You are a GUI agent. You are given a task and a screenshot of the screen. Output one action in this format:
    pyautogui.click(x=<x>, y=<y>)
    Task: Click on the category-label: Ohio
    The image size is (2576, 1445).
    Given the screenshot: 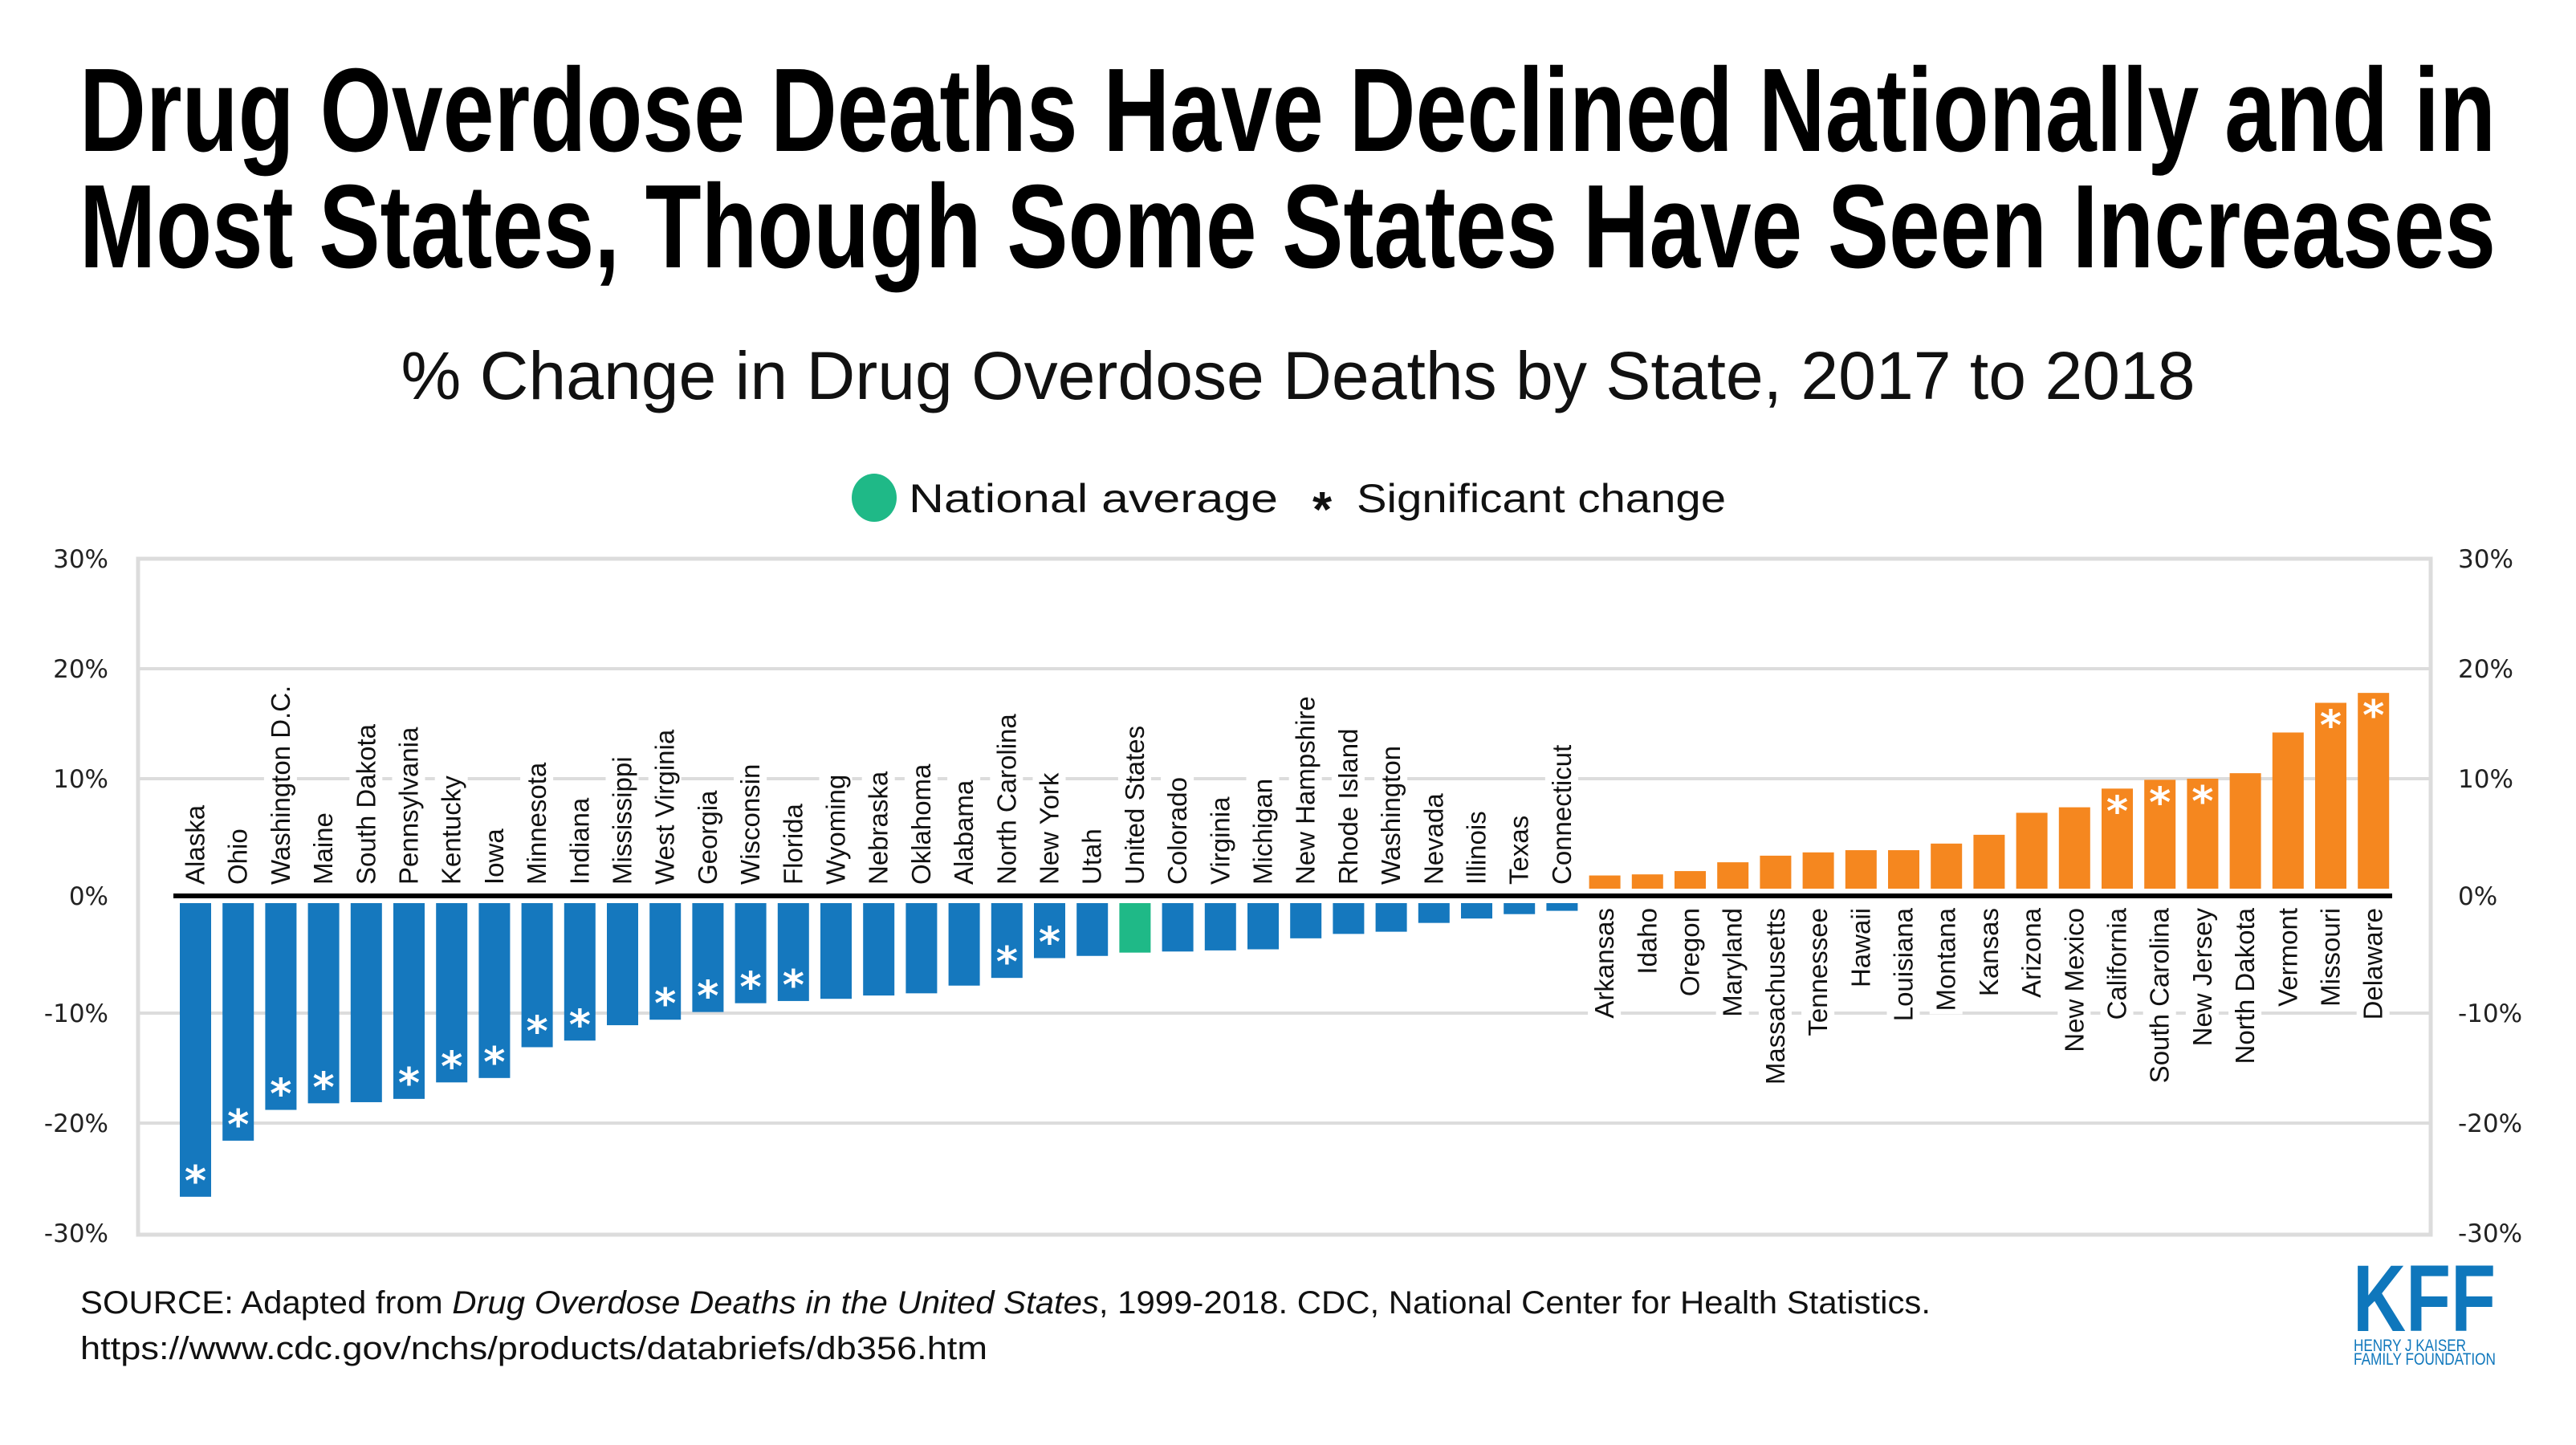 What is the action you would take?
    pyautogui.click(x=238, y=857)
    